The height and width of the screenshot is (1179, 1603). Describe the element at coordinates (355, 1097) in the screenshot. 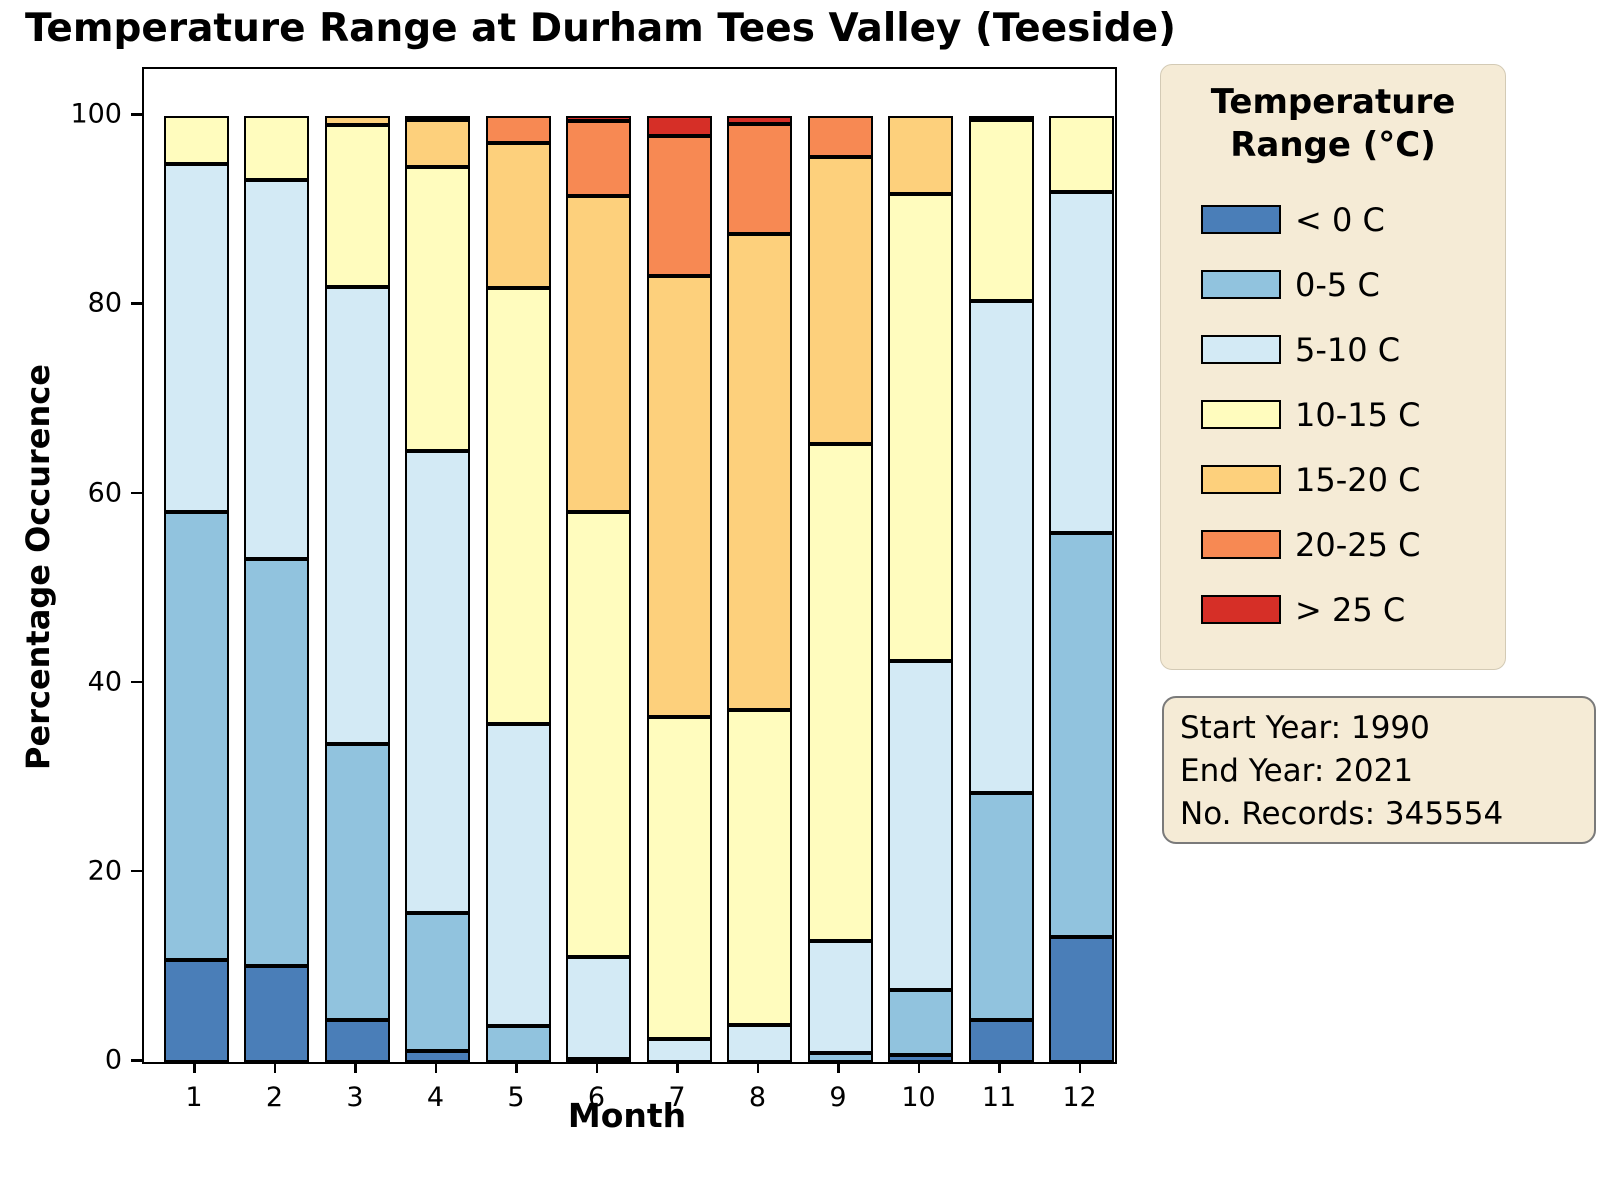

I see `x-tick-label: 3` at that location.